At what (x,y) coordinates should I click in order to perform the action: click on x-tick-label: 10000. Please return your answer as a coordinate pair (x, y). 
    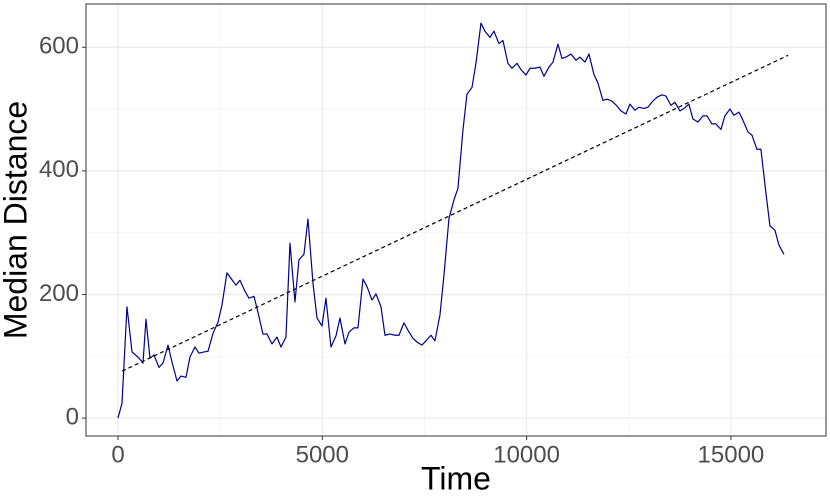
    Looking at the image, I should click on (526, 454).